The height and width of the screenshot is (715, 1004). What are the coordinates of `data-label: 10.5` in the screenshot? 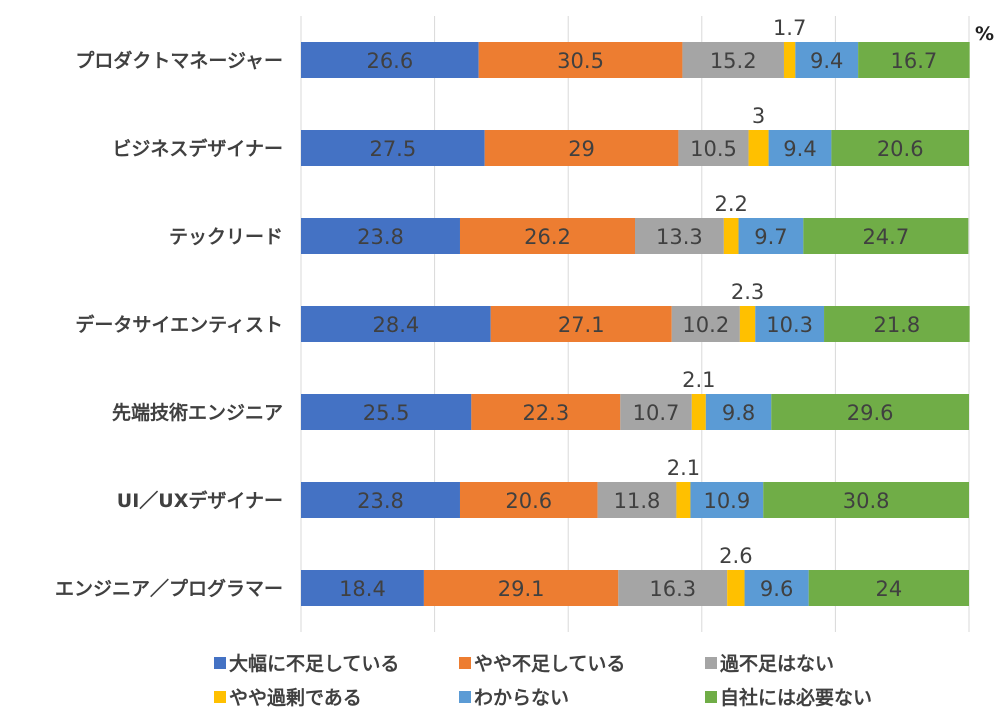 It's located at (713, 149).